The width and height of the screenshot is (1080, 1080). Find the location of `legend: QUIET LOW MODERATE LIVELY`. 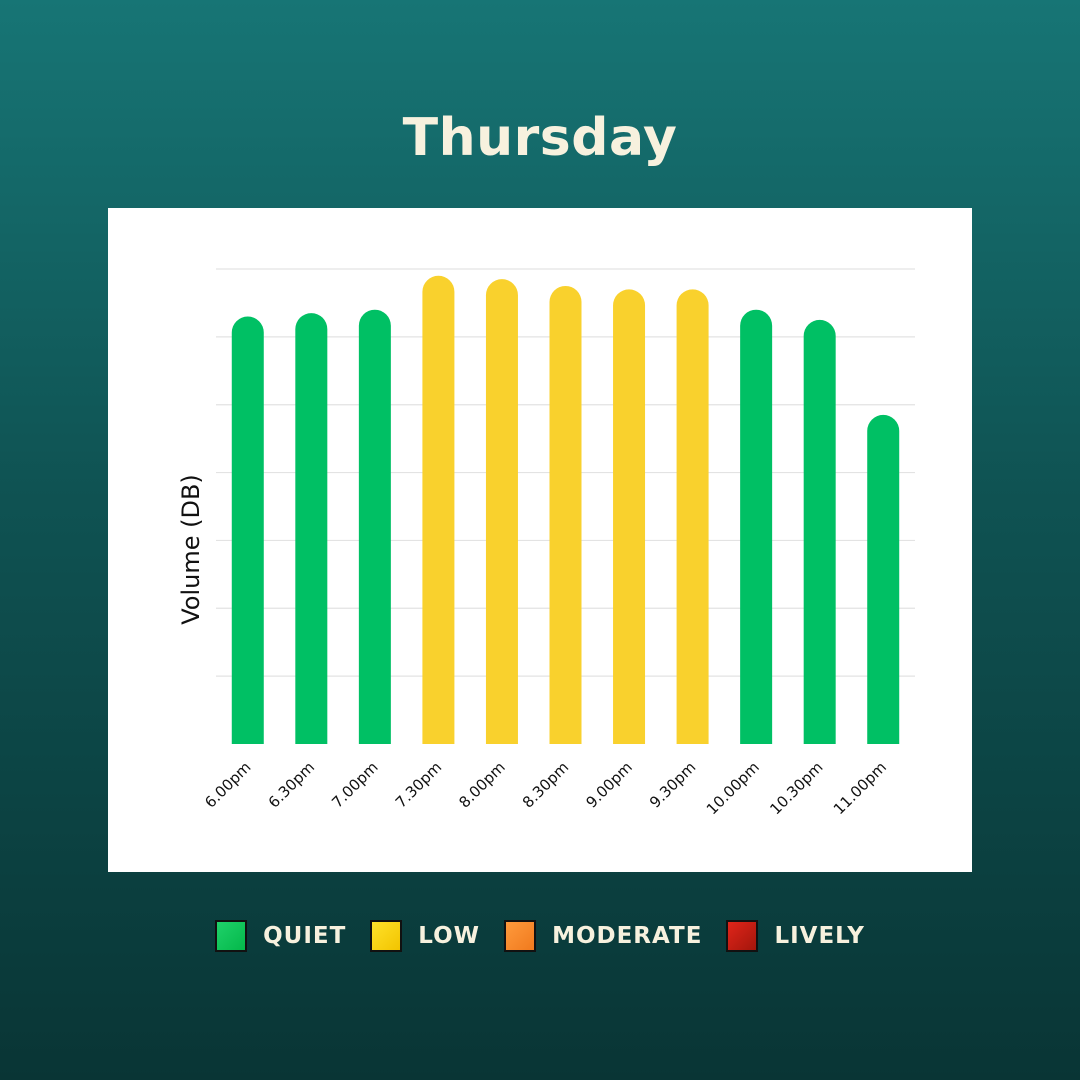

legend: QUIET LOW MODERATE LIVELY is located at coordinates (540, 936).